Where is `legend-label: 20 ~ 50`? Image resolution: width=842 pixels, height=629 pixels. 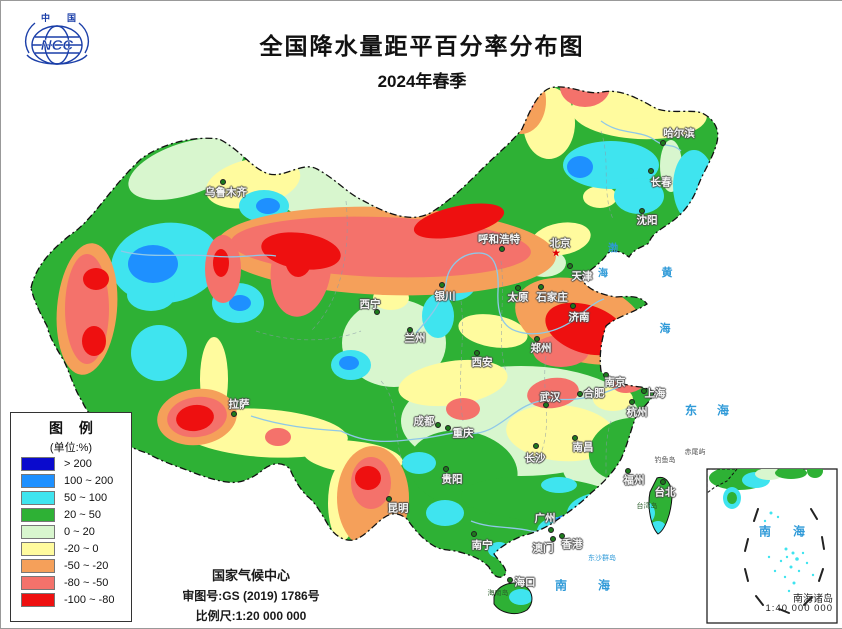
legend-label: 20 ~ 50 is located at coordinates (83, 514).